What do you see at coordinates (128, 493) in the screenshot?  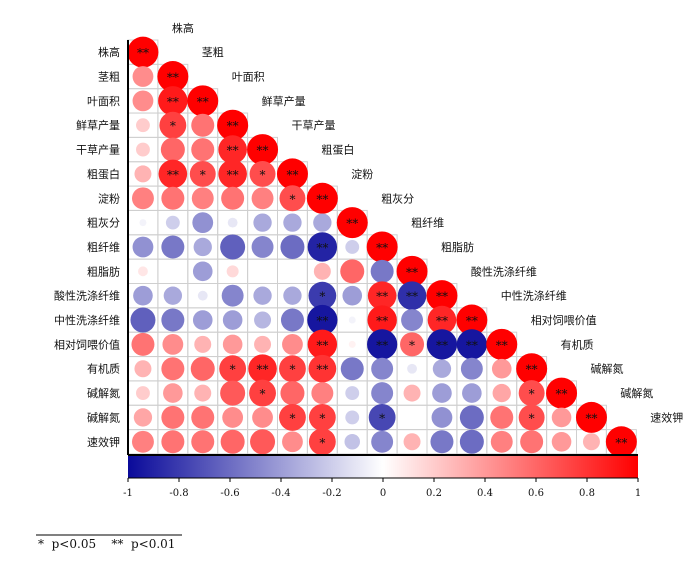 I see `colorbar-tick-label: -1` at bounding box center [128, 493].